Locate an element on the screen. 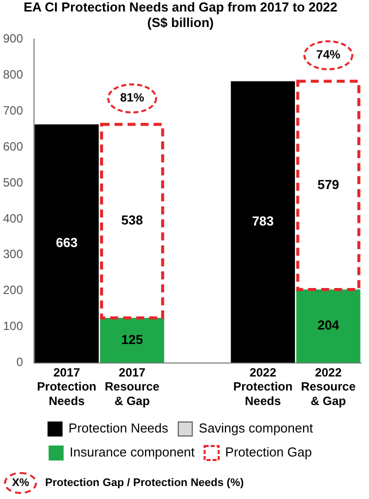 The image size is (369, 499). dashed-oval: X% is located at coordinates (21, 483).